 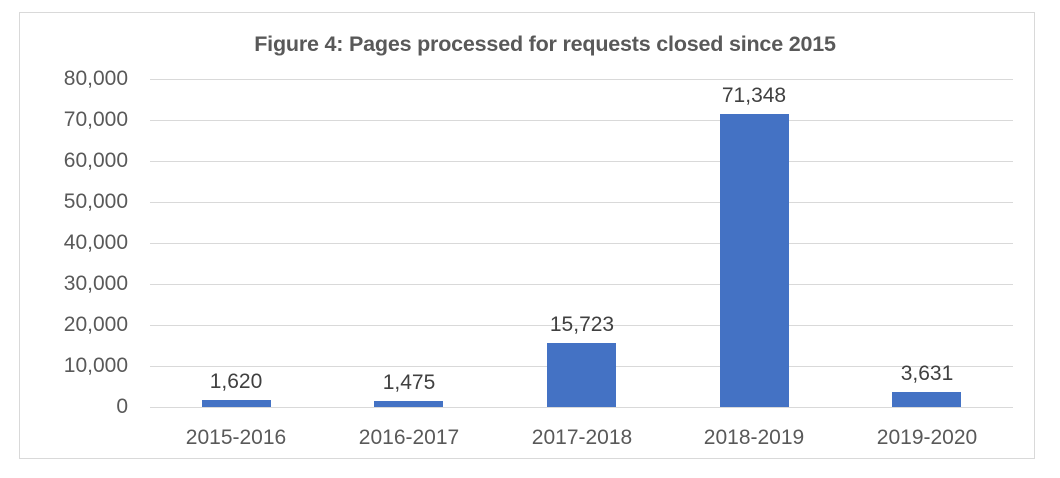 What do you see at coordinates (95, 365) in the screenshot?
I see `y-tick-label: 10,000` at bounding box center [95, 365].